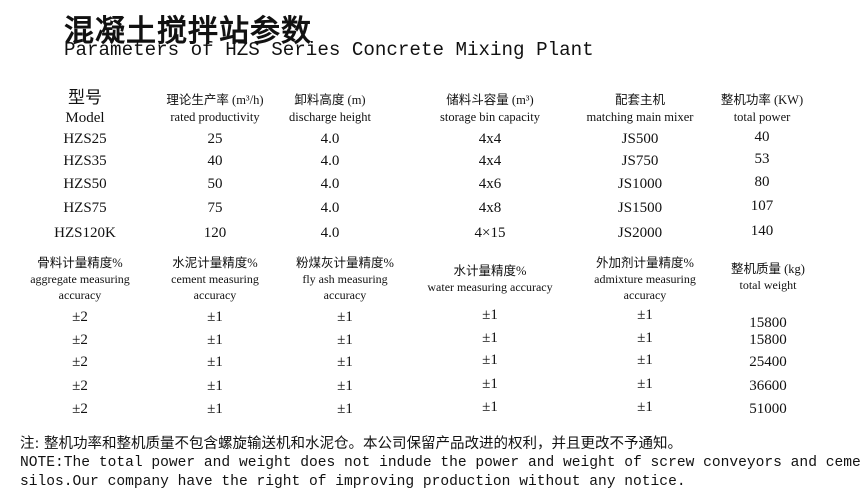 The width and height of the screenshot is (860, 501). What do you see at coordinates (490, 208) in the screenshot?
I see `table-cell: 4x8` at bounding box center [490, 208].